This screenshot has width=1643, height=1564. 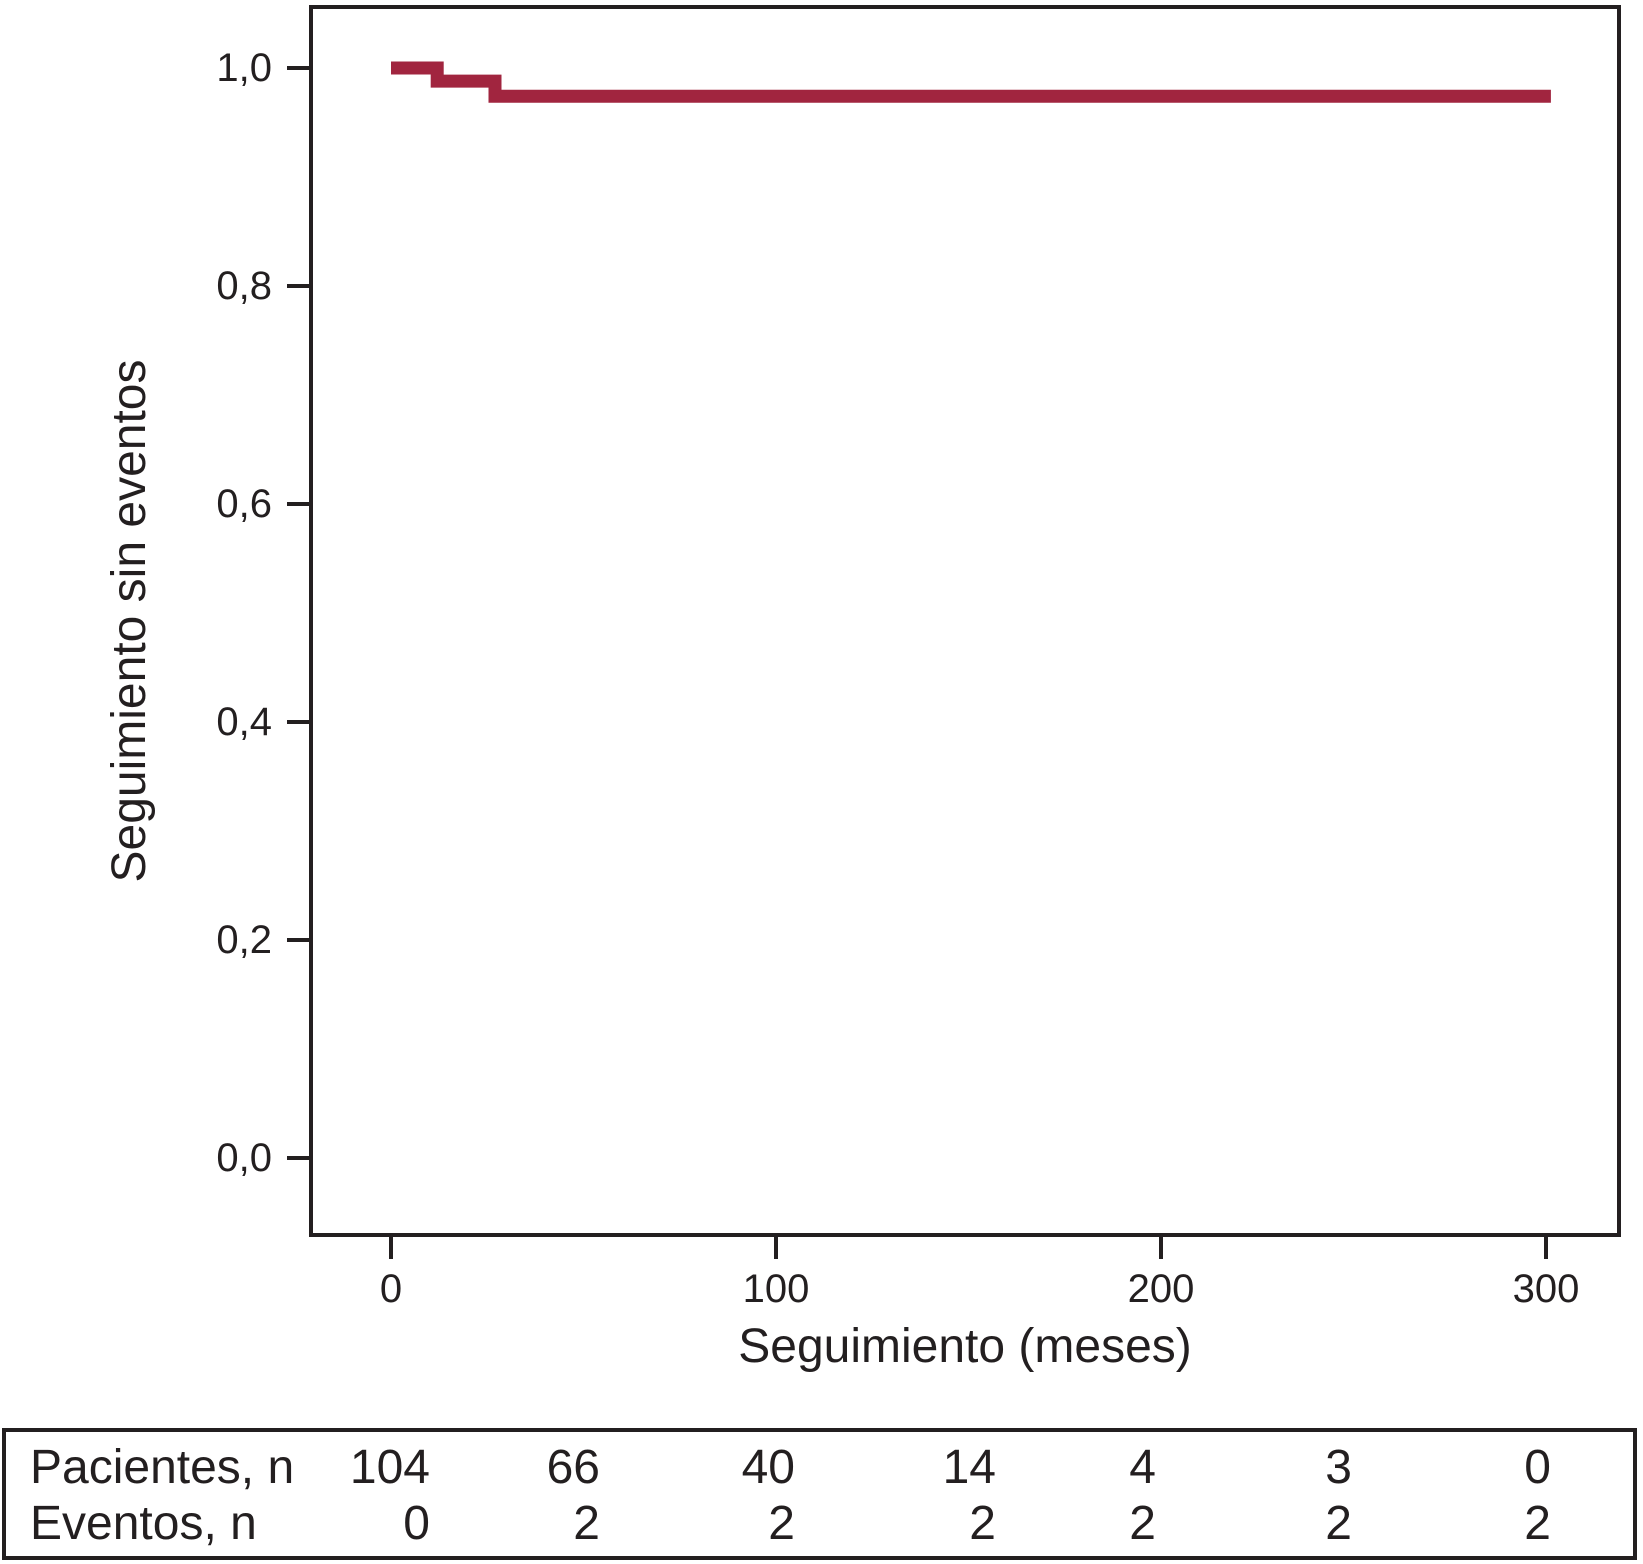 What do you see at coordinates (244, 68) in the screenshot?
I see `y-axis-tick-label: 1,0` at bounding box center [244, 68].